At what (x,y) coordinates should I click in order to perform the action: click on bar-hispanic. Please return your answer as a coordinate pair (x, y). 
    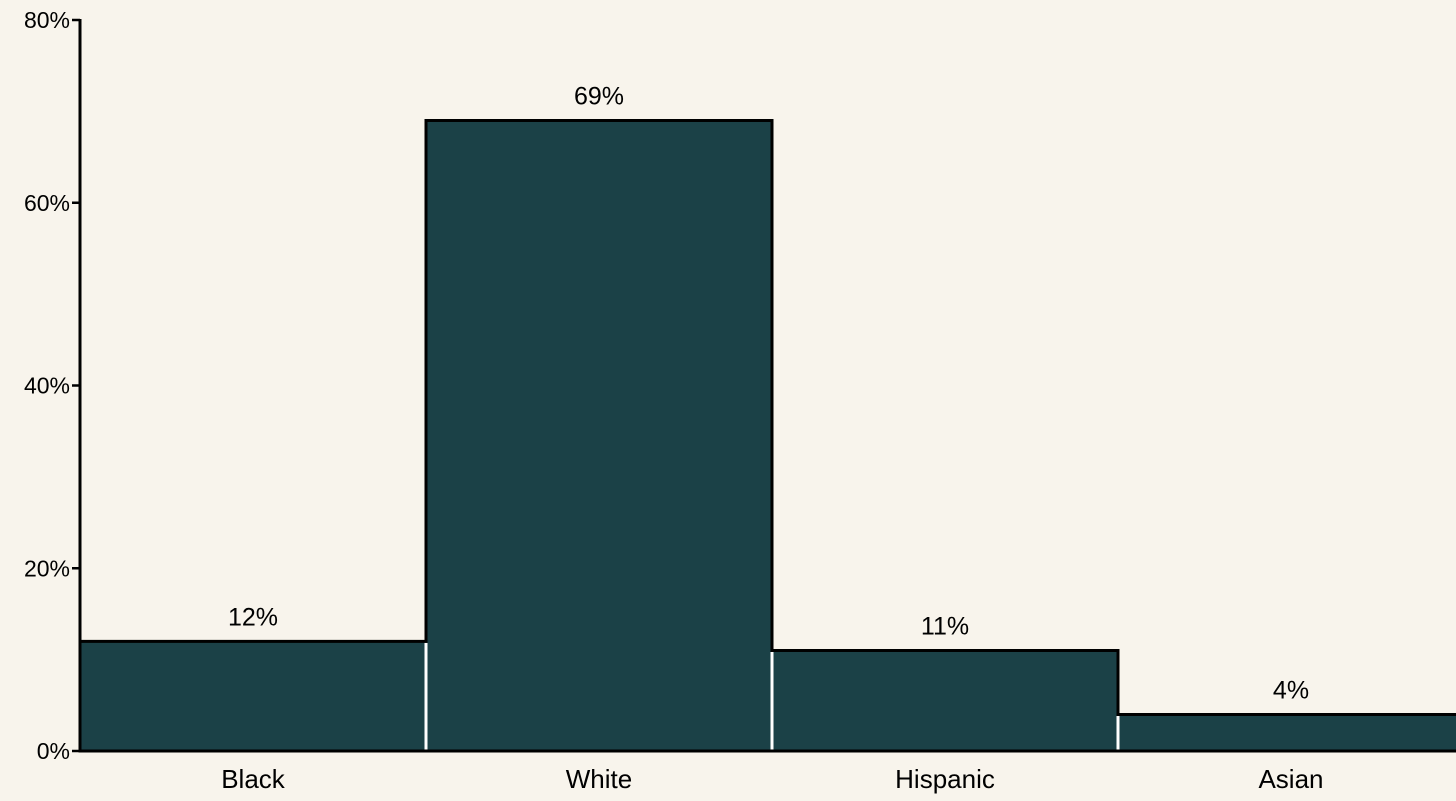
    Looking at the image, I should click on (945, 700).